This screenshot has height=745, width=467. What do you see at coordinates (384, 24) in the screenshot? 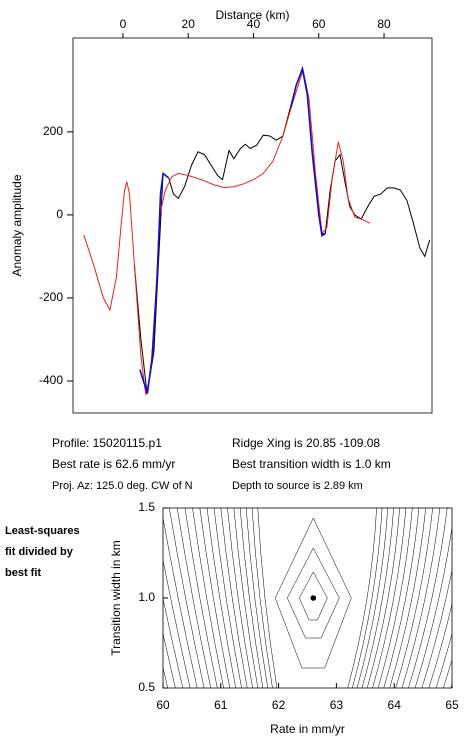
I see `x-tick-label: 80` at bounding box center [384, 24].